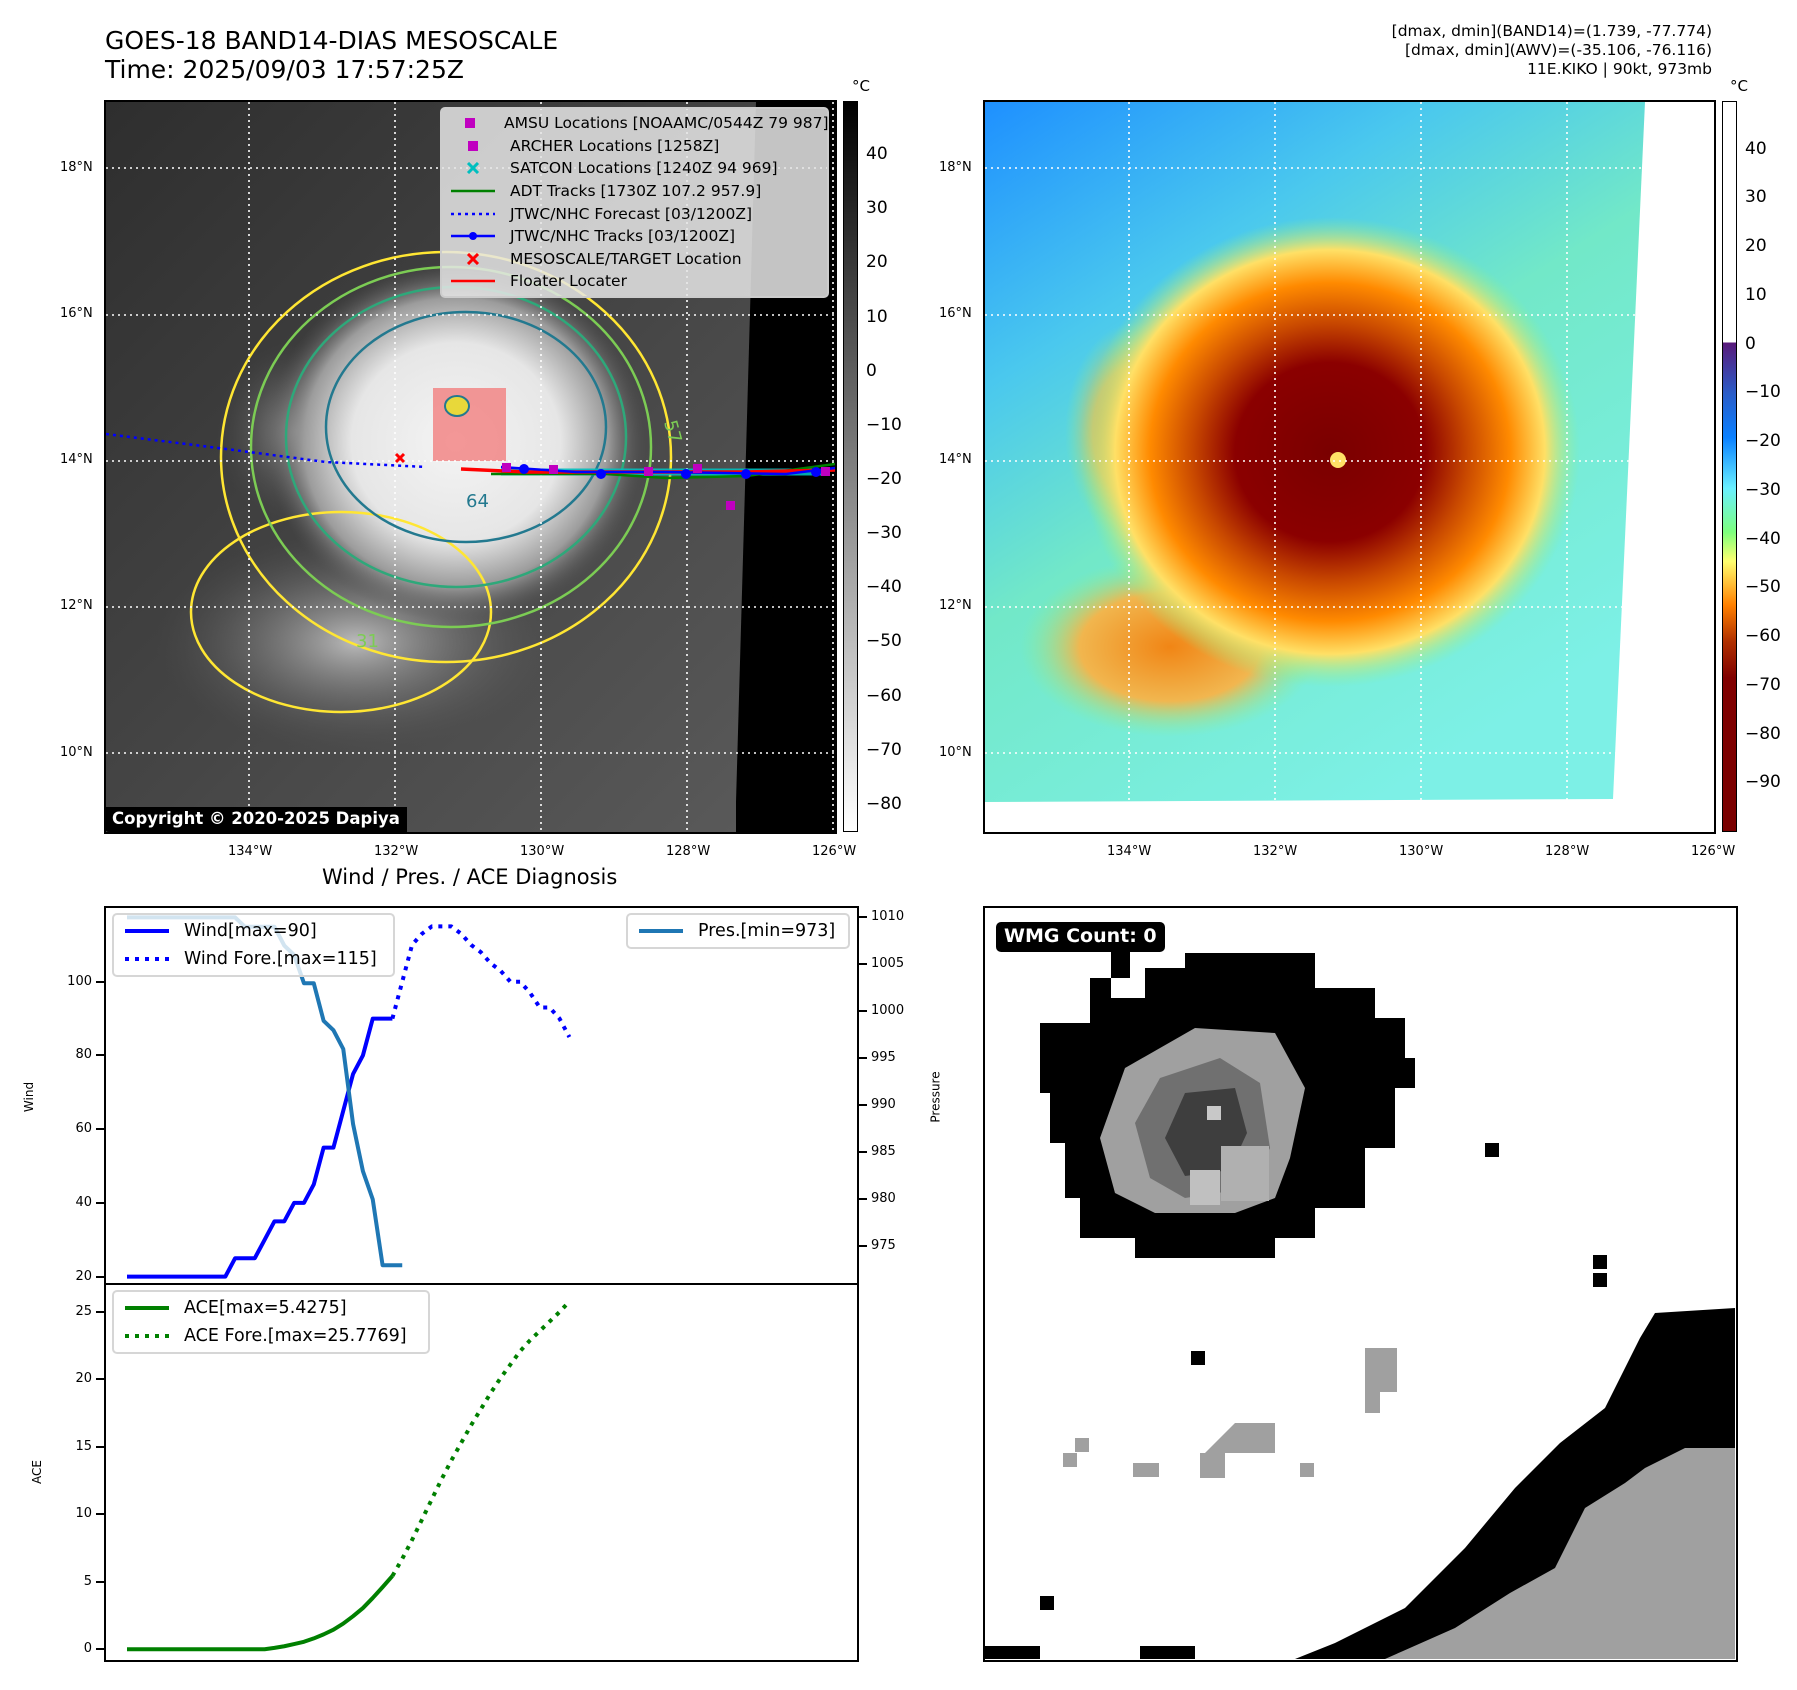  Describe the element at coordinates (631, 213) in the screenshot. I see `map-legend-label: JTWC/NHC Forecast [03/1200Z]` at that location.